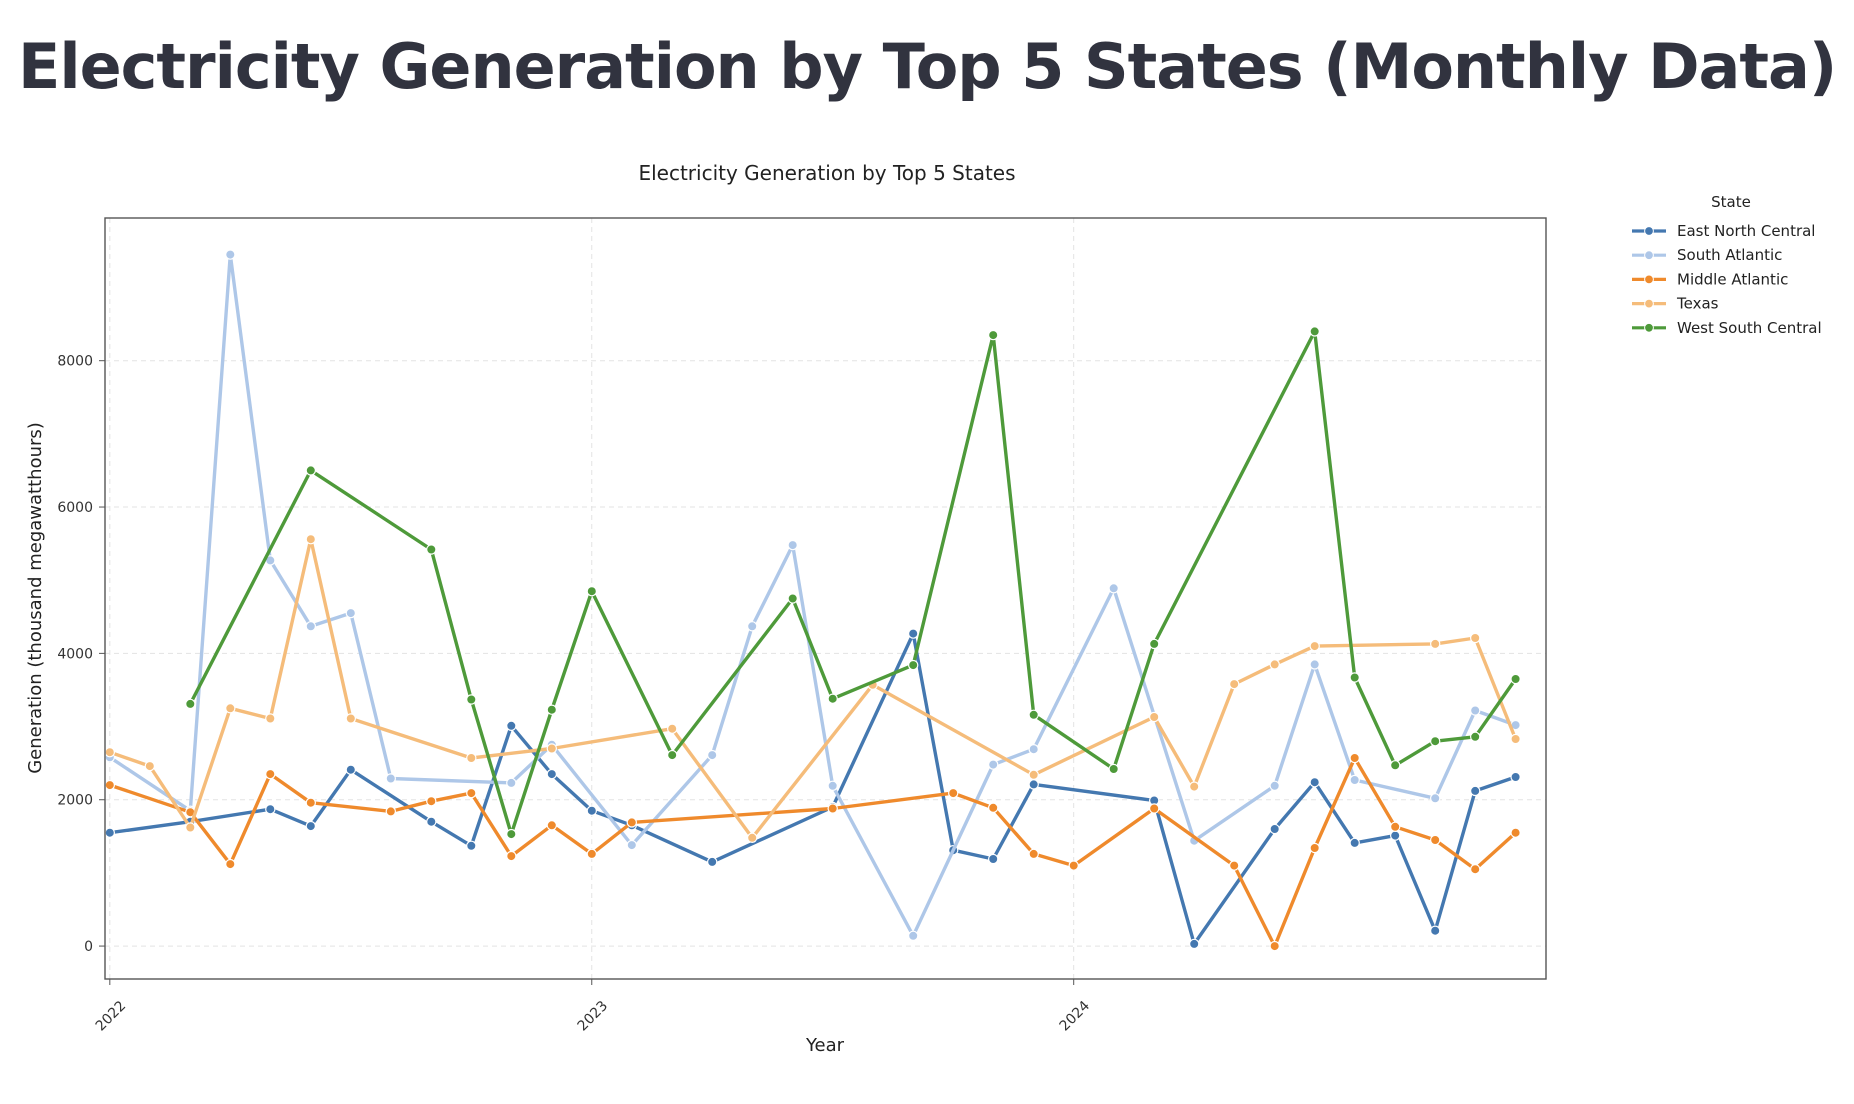 The height and width of the screenshot is (1104, 1854). What do you see at coordinates (825, 1045) in the screenshot?
I see `x-axis-label: Year` at bounding box center [825, 1045].